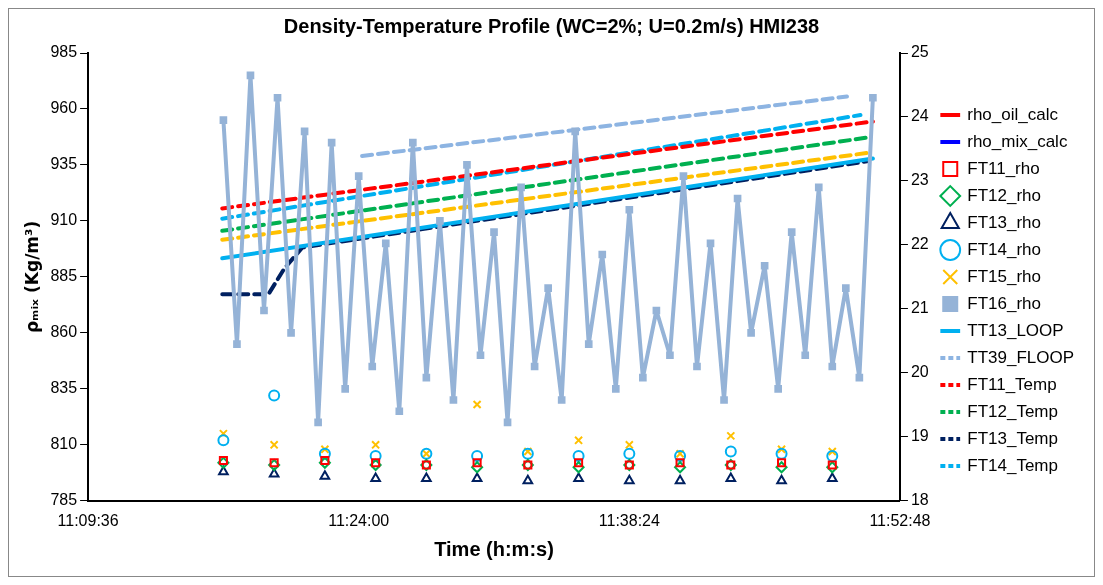 The height and width of the screenshot is (585, 1103). Describe the element at coordinates (919, 436) in the screenshot. I see `y2-tick-label: 19` at that location.